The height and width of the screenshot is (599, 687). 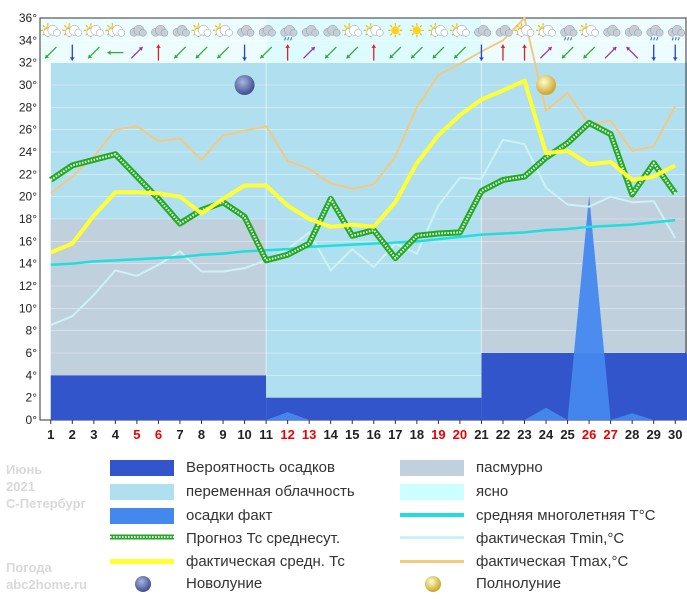 What do you see at coordinates (265, 561) in the screenshot?
I see `legend-label-actual-avg: фактическая средн. Тс` at bounding box center [265, 561].